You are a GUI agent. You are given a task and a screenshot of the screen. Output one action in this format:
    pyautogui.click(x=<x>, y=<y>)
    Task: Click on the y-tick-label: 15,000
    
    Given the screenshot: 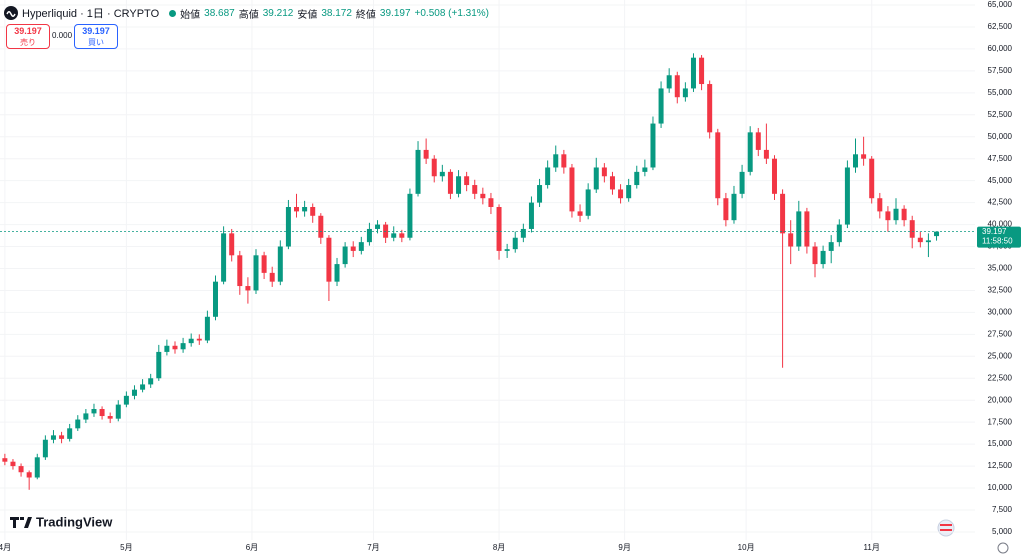 What is the action you would take?
    pyautogui.click(x=1000, y=443)
    